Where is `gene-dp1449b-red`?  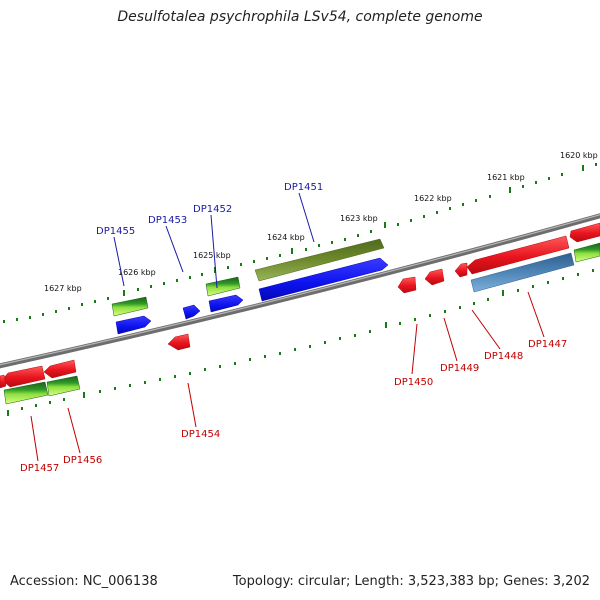 gene-dp1449b-red is located at coordinates (434, 277).